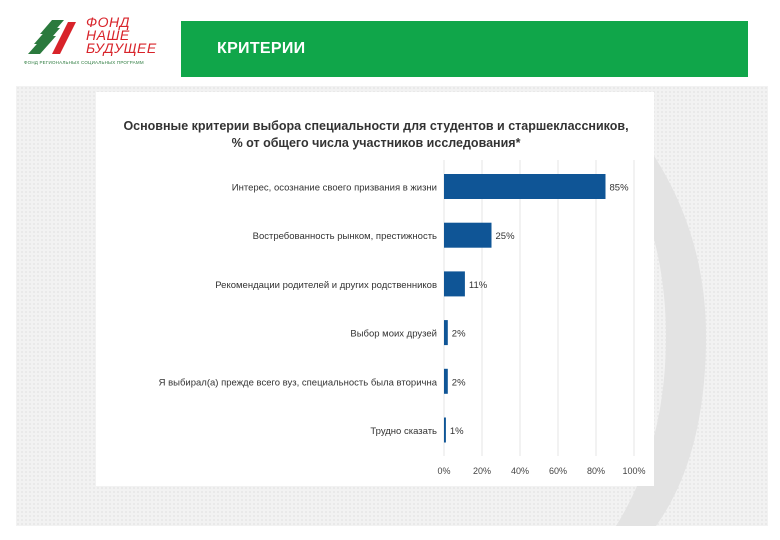 This screenshot has height=540, width=780. I want to click on x-tick-label: 20%, so click(482, 471).